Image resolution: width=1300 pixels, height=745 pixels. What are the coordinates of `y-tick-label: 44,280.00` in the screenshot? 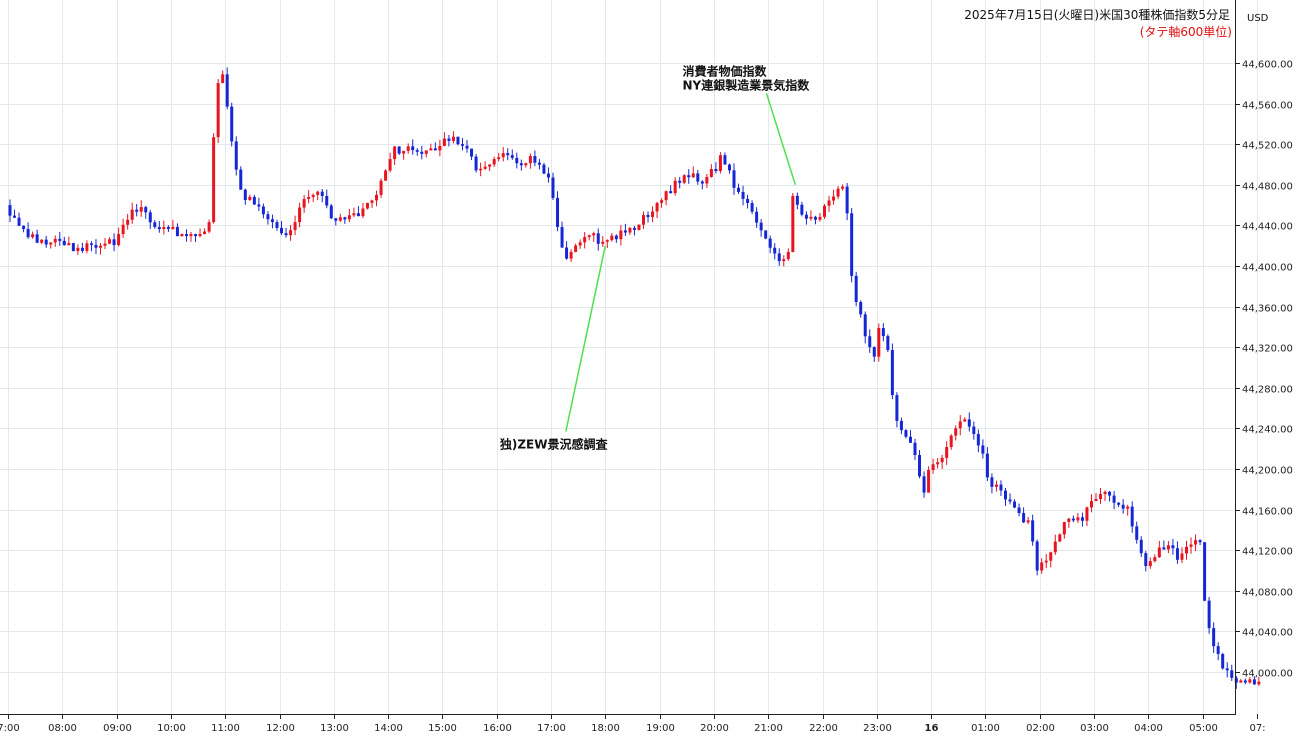 It's located at (1267, 390).